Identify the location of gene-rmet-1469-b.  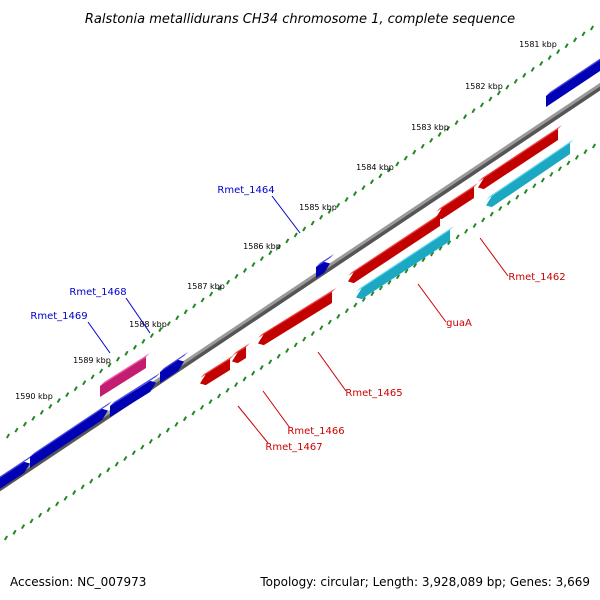
(135, 395).